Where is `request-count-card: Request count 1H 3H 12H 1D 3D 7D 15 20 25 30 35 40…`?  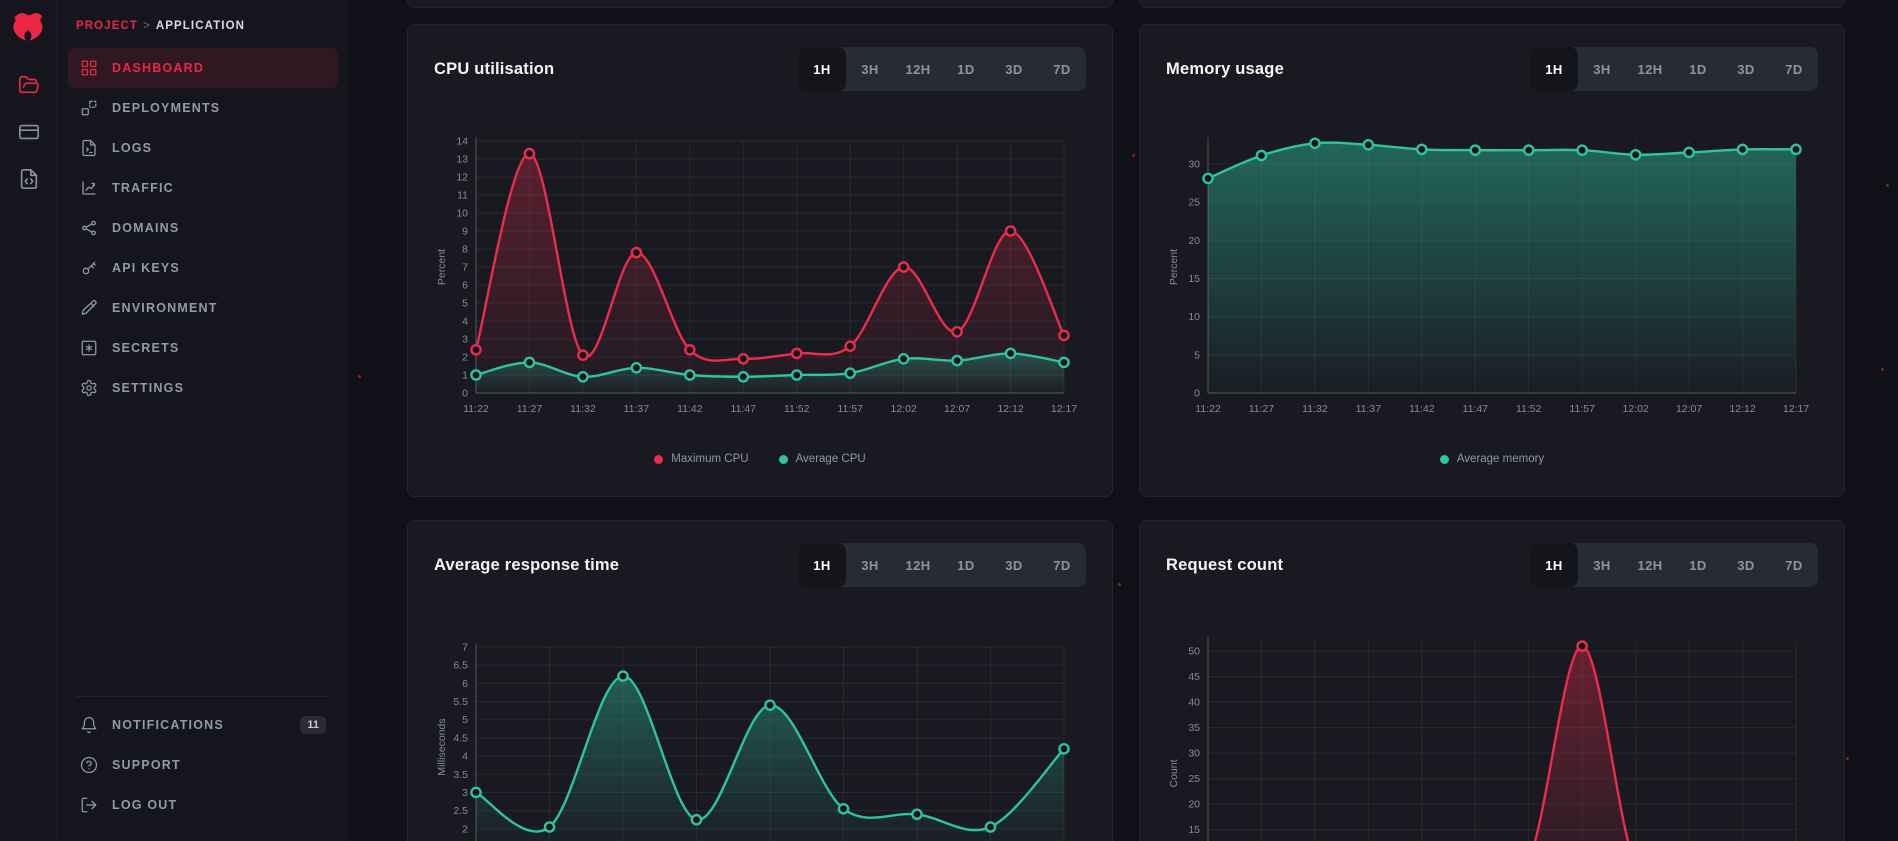
request-count-card: Request count 1H 3H 12H 1D 3D 7D 15 20 25 30 35 40… is located at coordinates (1492, 680).